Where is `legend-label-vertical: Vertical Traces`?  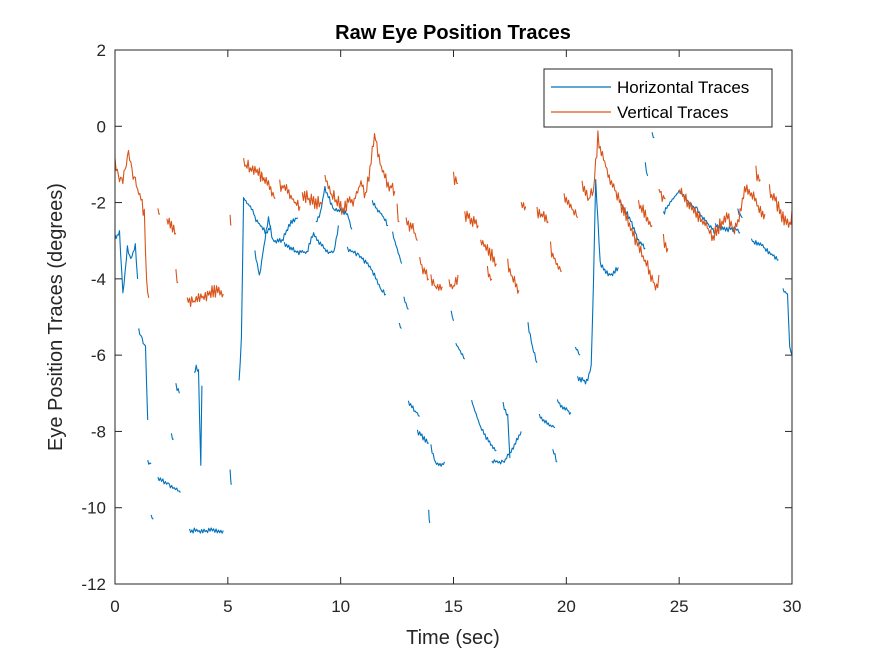 legend-label-vertical: Vertical Traces is located at coordinates (673, 112).